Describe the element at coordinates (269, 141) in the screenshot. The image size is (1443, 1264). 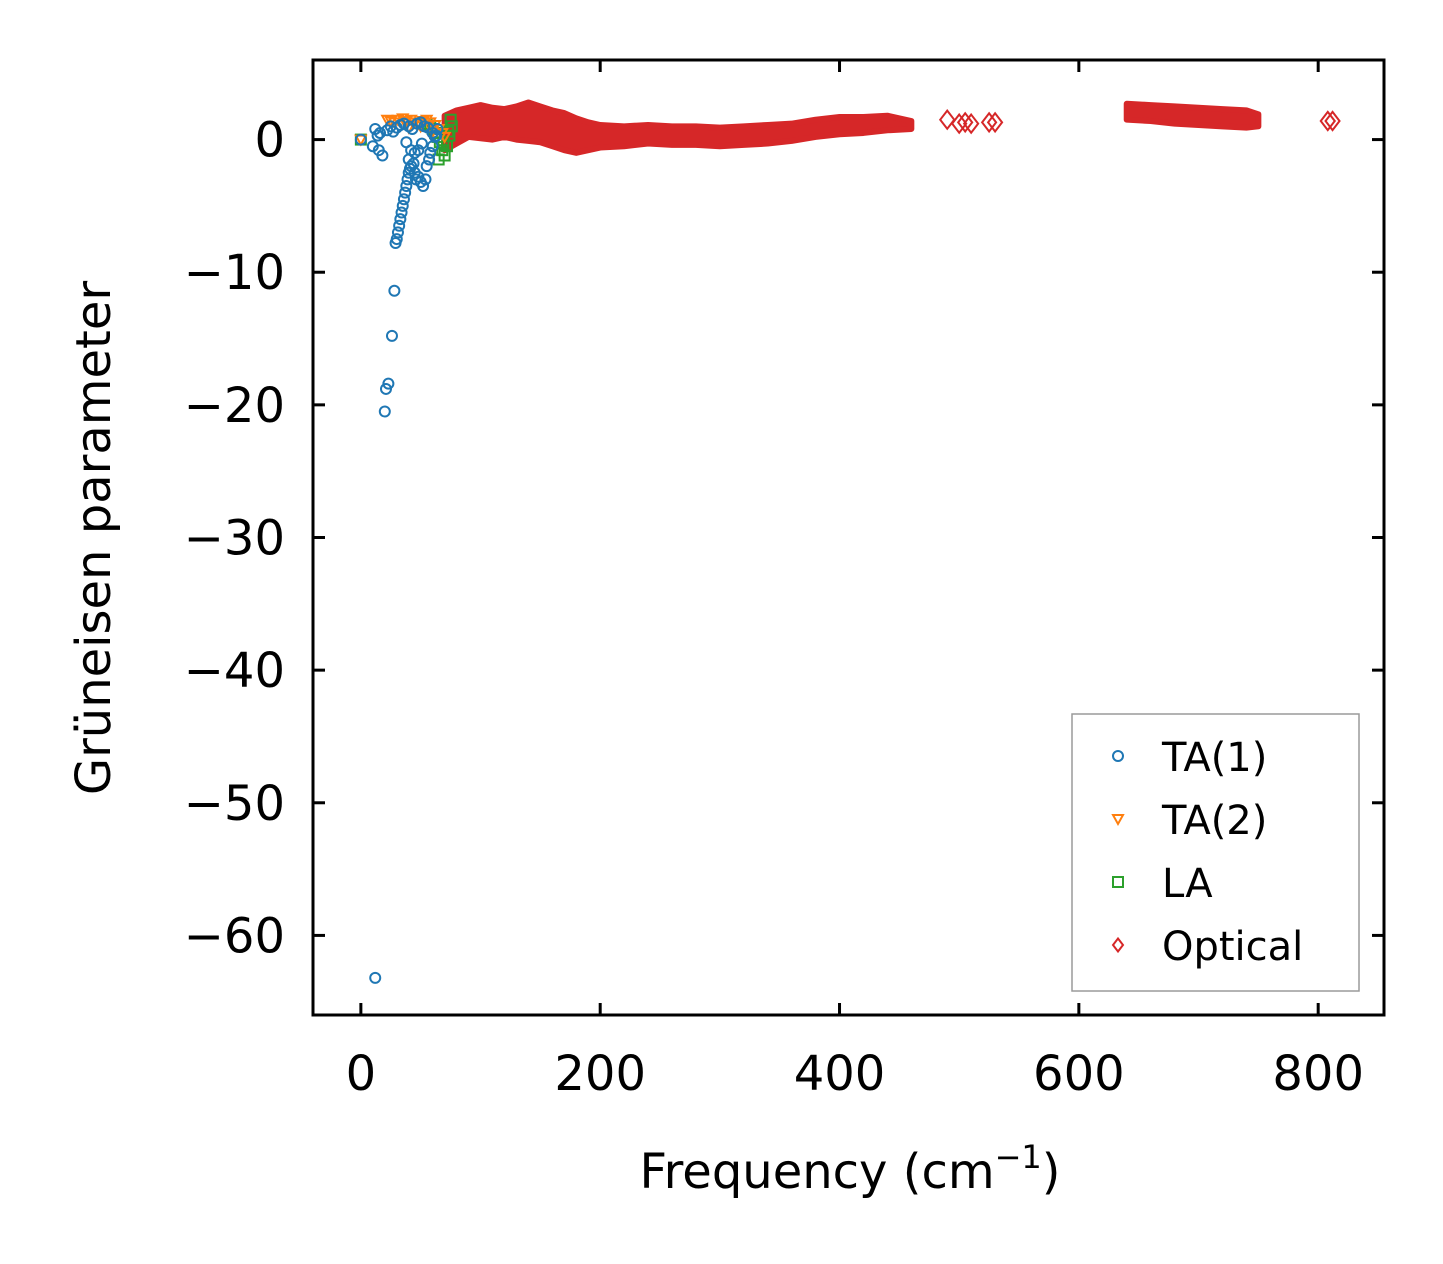
I see `y-tick-label: 0` at that location.